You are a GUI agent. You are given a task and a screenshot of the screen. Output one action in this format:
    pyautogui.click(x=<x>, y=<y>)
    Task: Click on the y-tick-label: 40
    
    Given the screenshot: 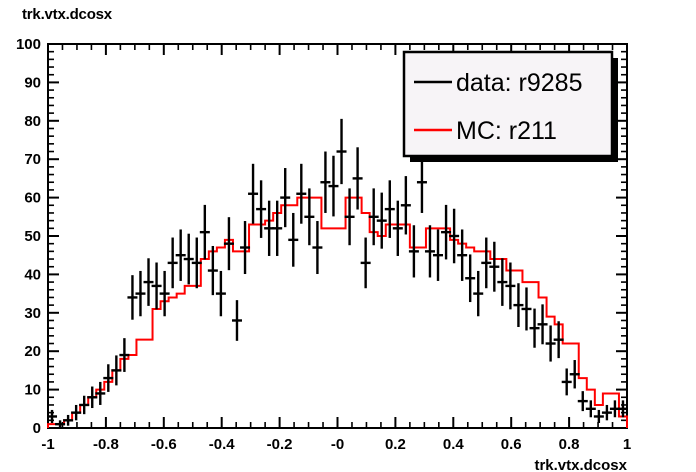 What is the action you would take?
    pyautogui.click(x=32, y=274)
    